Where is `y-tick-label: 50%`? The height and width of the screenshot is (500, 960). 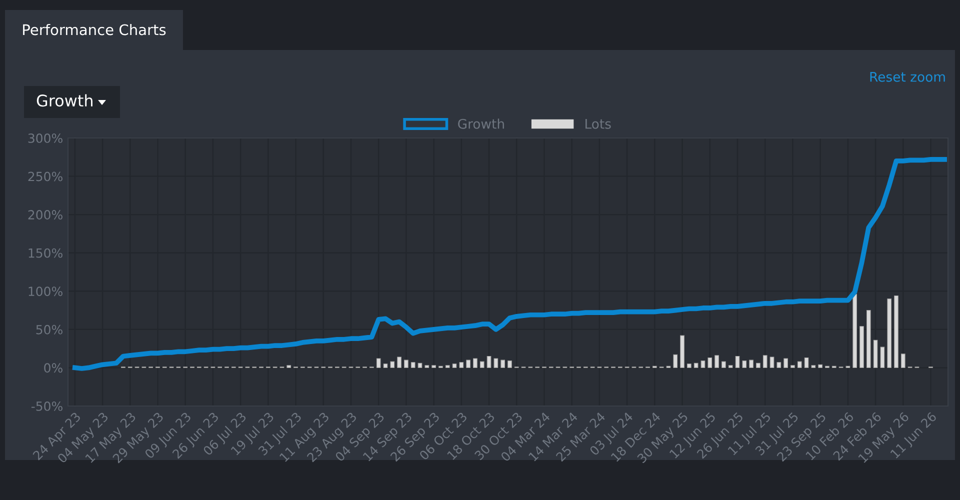 y-tick-label: 50% is located at coordinates (49, 329).